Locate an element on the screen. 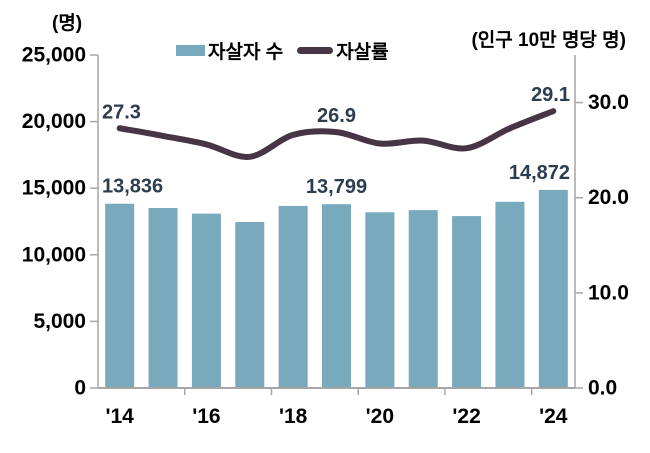 This screenshot has height=453, width=650. rate-value-label: 27.3 is located at coordinates (121, 112).